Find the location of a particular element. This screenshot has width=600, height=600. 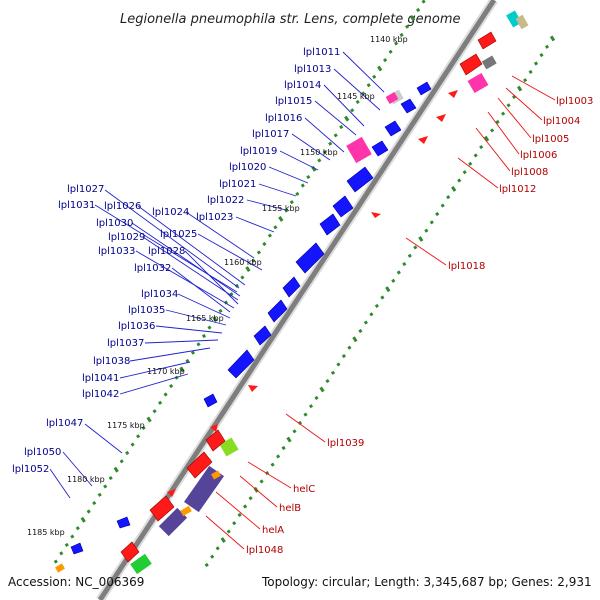

gene-label: lpl1008 is located at coordinates (529, 172).